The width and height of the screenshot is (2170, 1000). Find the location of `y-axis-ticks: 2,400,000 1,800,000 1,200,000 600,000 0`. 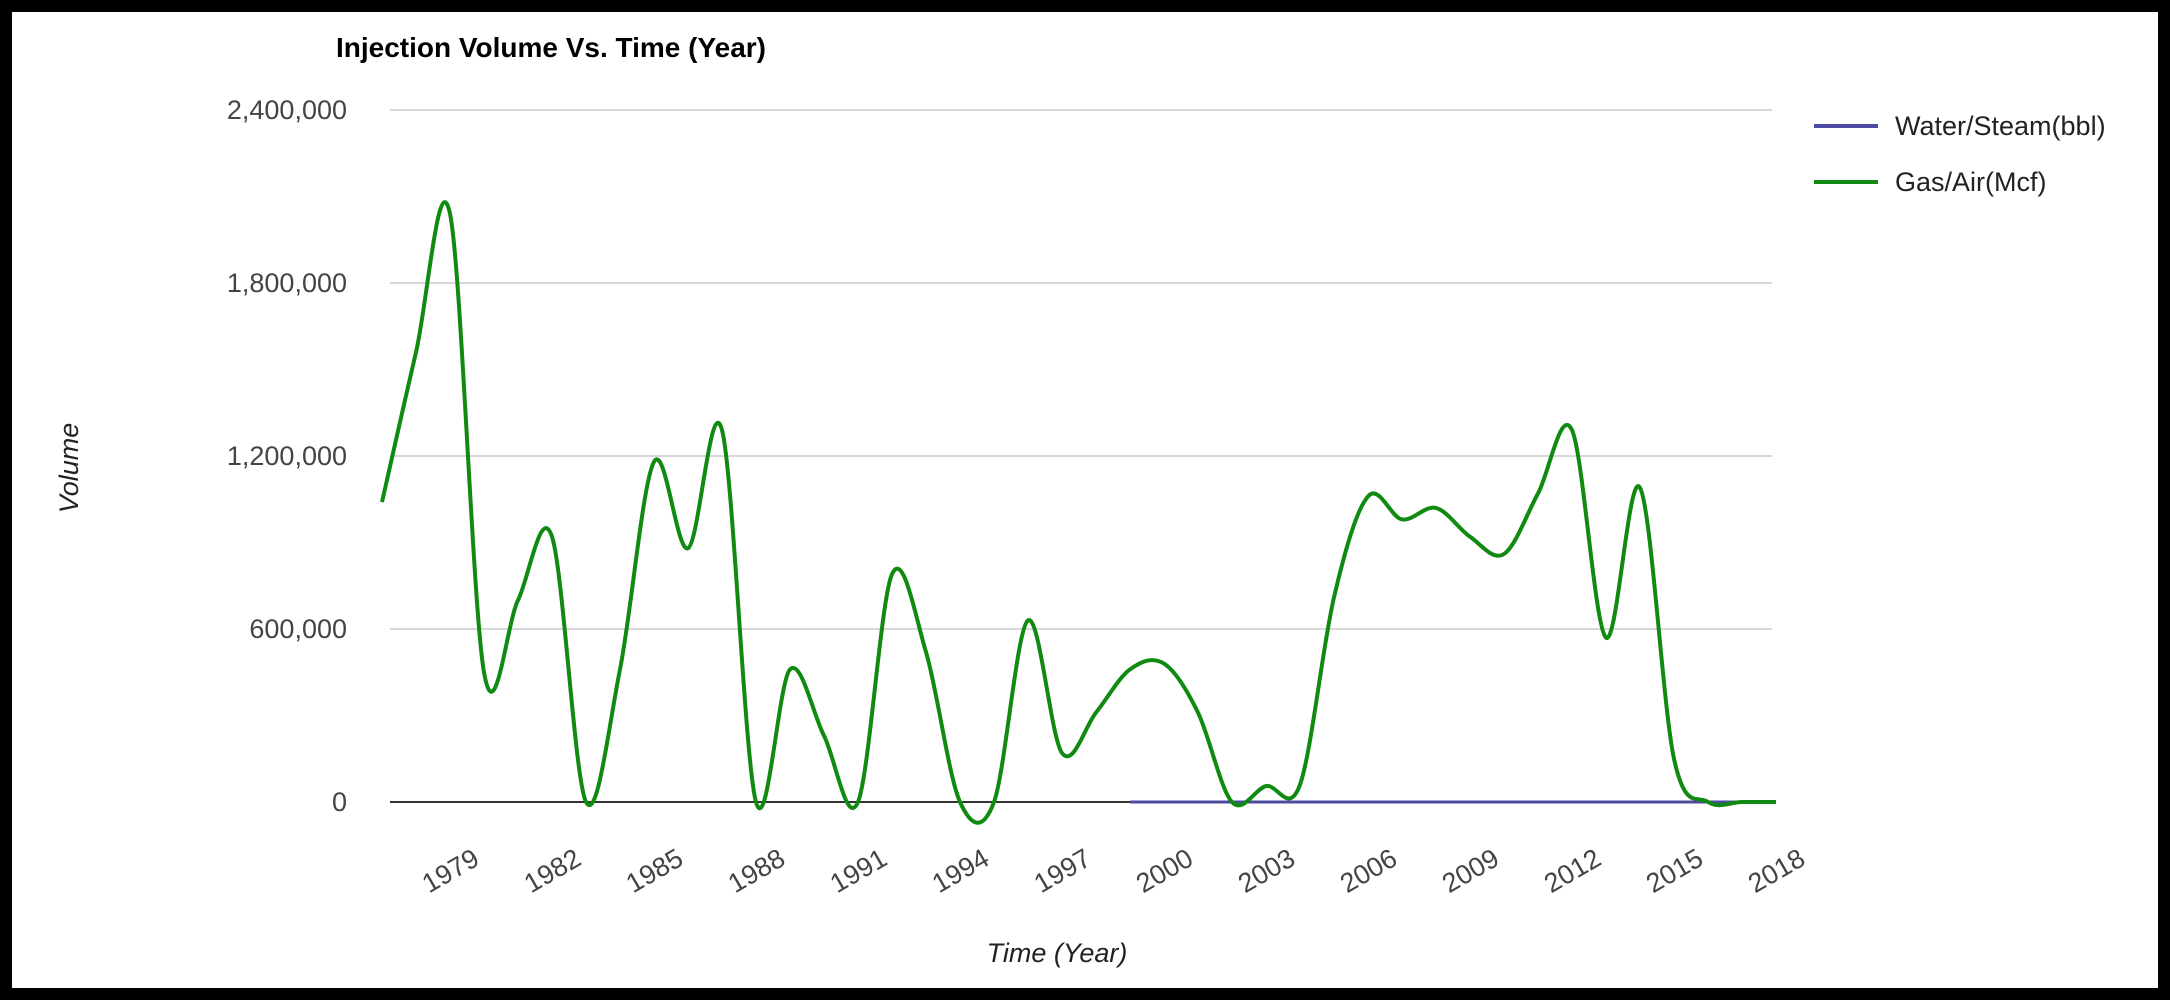

y-axis-ticks: 2,400,000 1,800,000 1,200,000 600,000 0 is located at coordinates (287, 456).